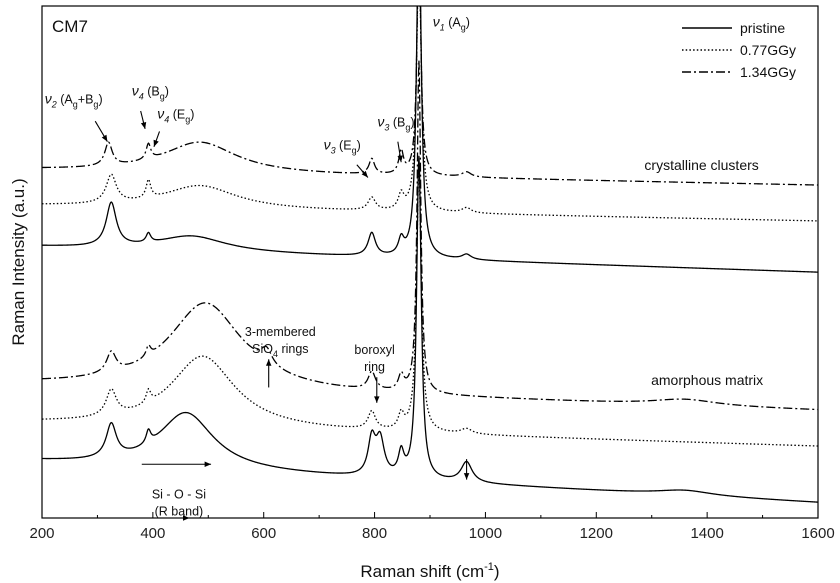 This screenshot has height=583, width=840. What do you see at coordinates (706, 533) in the screenshot?
I see `x-tick-label: 1400` at bounding box center [706, 533].